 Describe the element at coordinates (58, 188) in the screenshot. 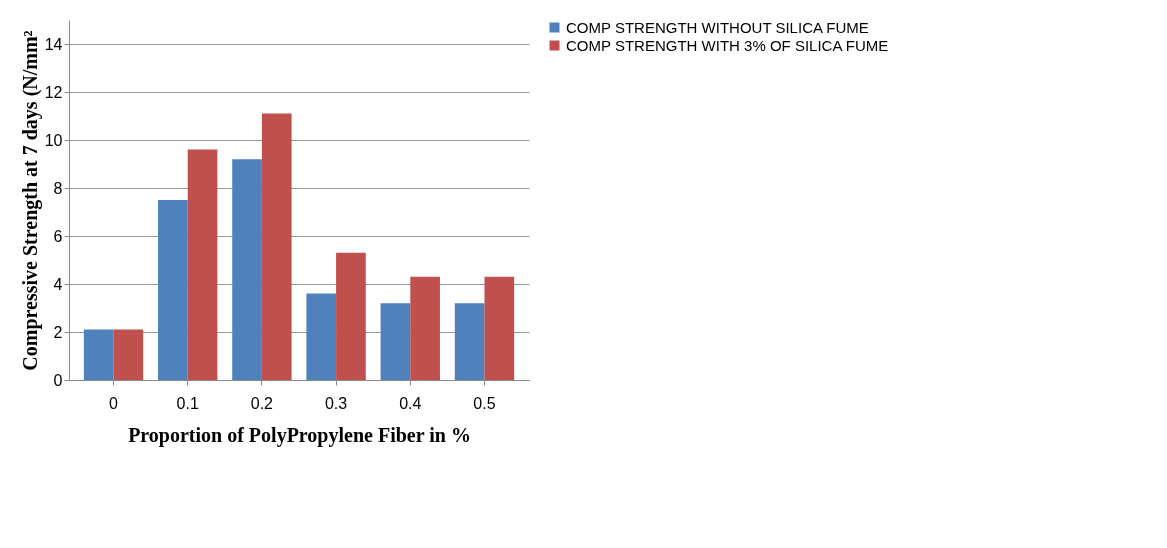

I see `y-tick-label: 8` at that location.